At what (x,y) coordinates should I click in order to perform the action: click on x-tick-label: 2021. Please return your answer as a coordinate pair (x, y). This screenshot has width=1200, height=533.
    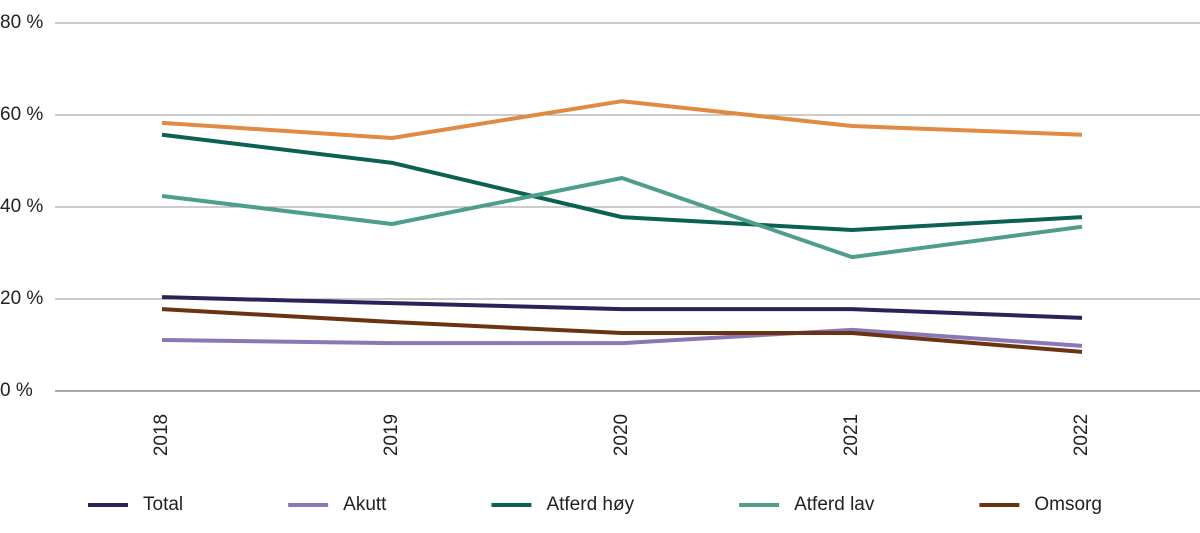
    Looking at the image, I should click on (851, 435).